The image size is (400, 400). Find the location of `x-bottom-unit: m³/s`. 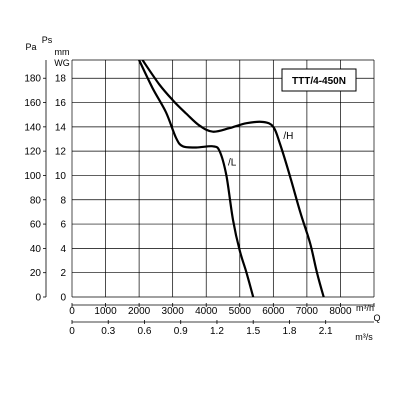

x-bottom-unit: m³/s is located at coordinates (364, 337).